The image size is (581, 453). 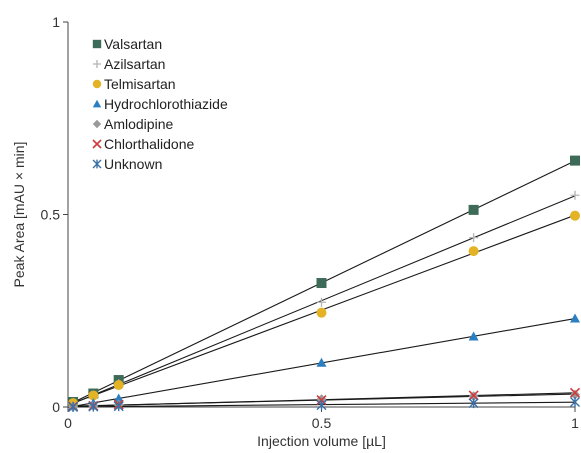 I want to click on legend-item: Azilsartan, so click(x=129, y=64).